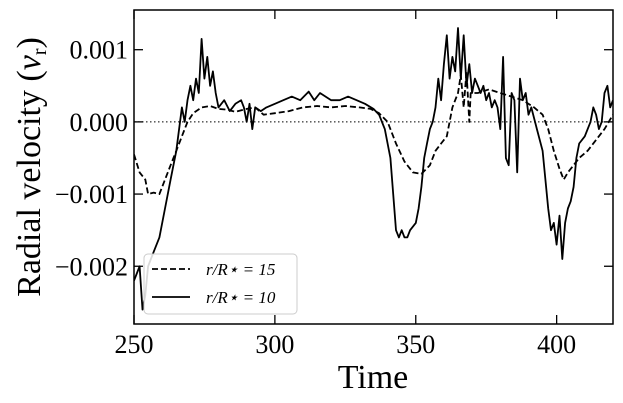 The image size is (623, 403). I want to click on x-tick-label: 350, so click(415, 344).